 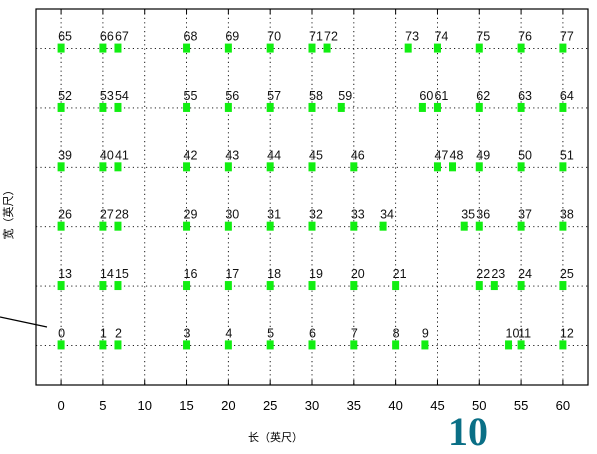 What do you see at coordinates (316, 155) in the screenshot?
I see `node-label-45: 45` at bounding box center [316, 155].